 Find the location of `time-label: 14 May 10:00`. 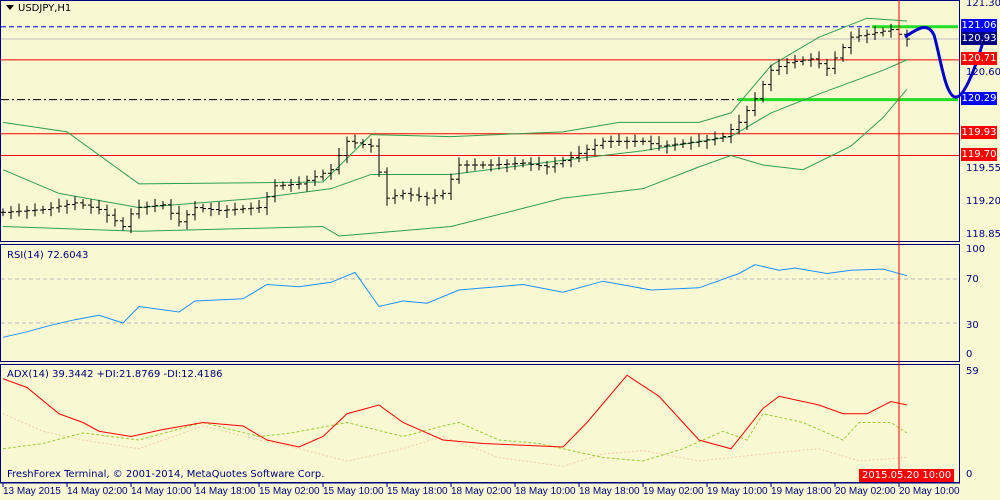

time-label: 14 May 10:00 is located at coordinates (161, 491).